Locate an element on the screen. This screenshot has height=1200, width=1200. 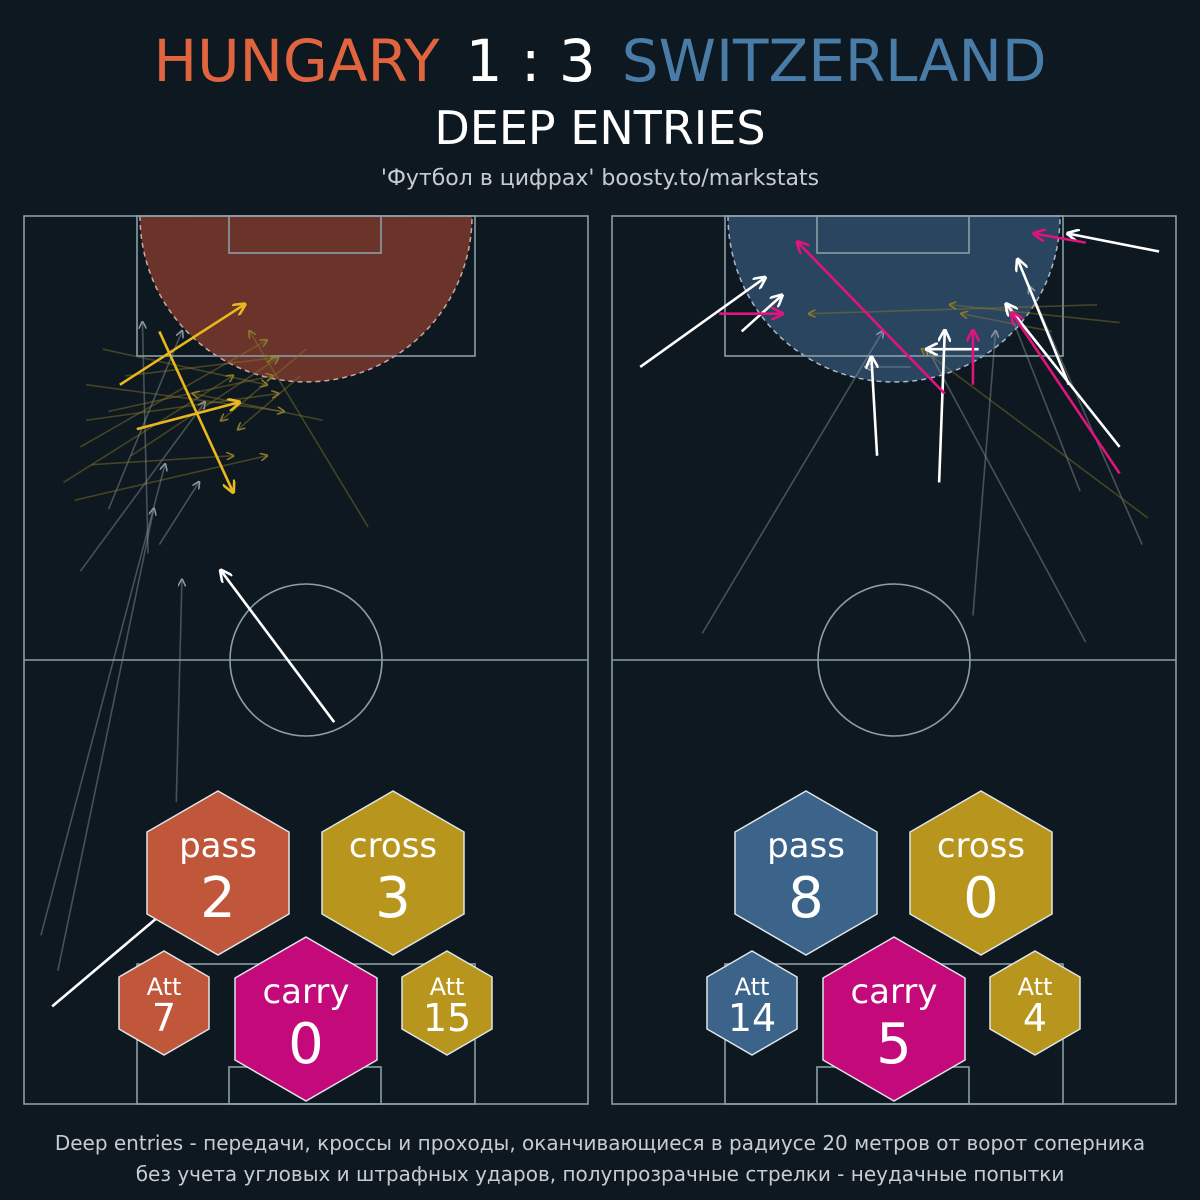
credit-line: 'Футбол в цифрах' boosty.to/markstats is located at coordinates (600, 178).